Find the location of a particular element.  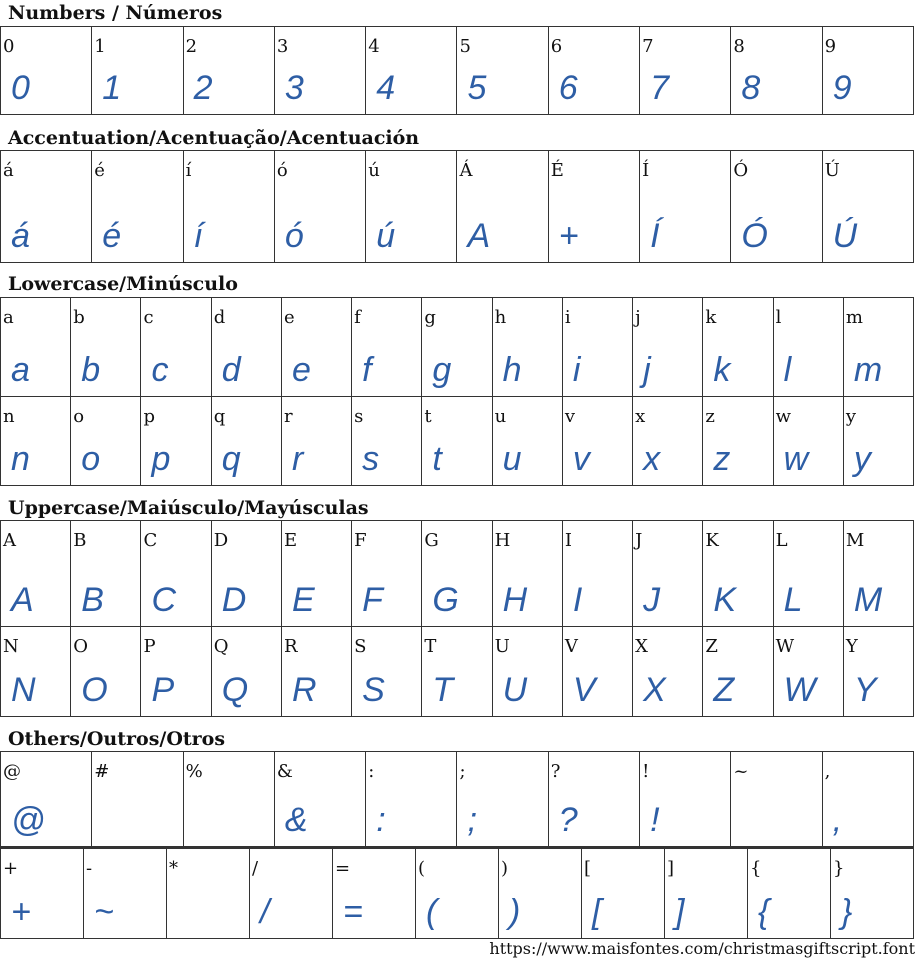

glyph-cell: ;; is located at coordinates (503, 799).